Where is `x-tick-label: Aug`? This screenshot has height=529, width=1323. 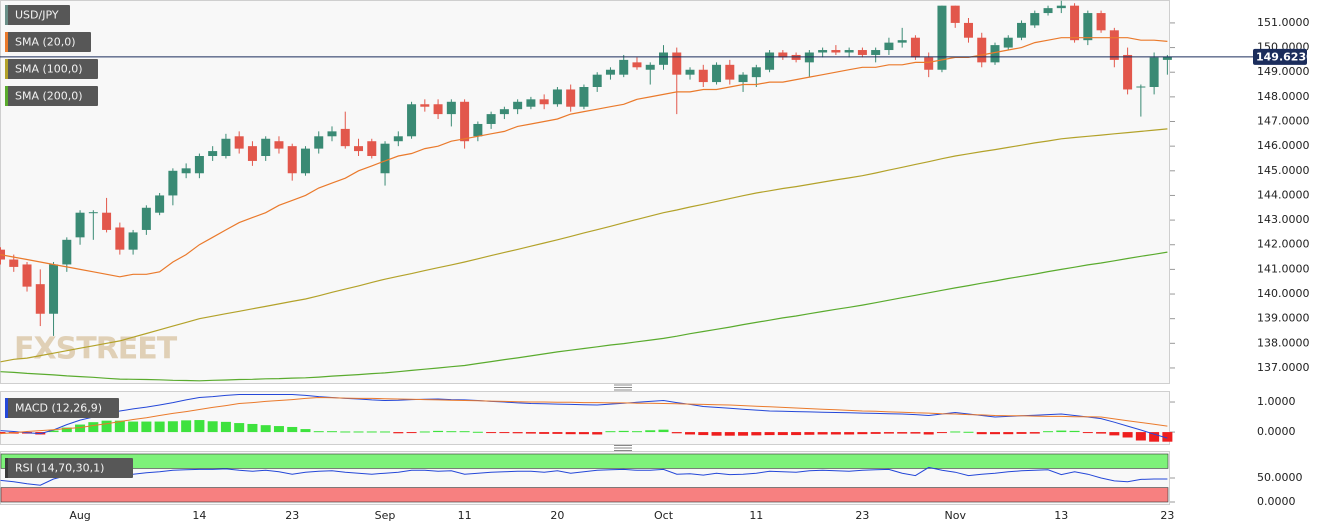
x-tick-label: Aug is located at coordinates (79, 515).